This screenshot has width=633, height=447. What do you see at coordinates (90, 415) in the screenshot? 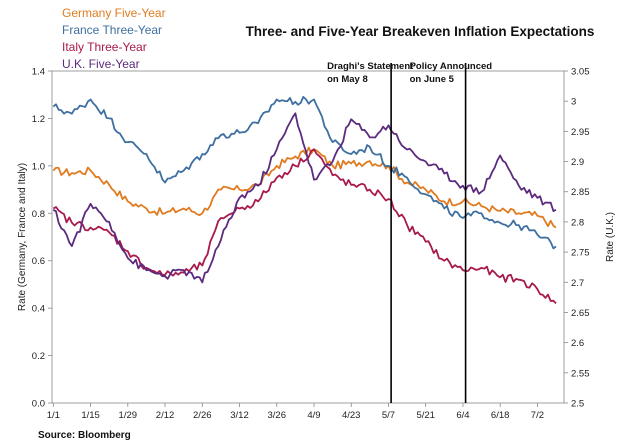
I see `x-tick-label: 1/15` at bounding box center [90, 415].